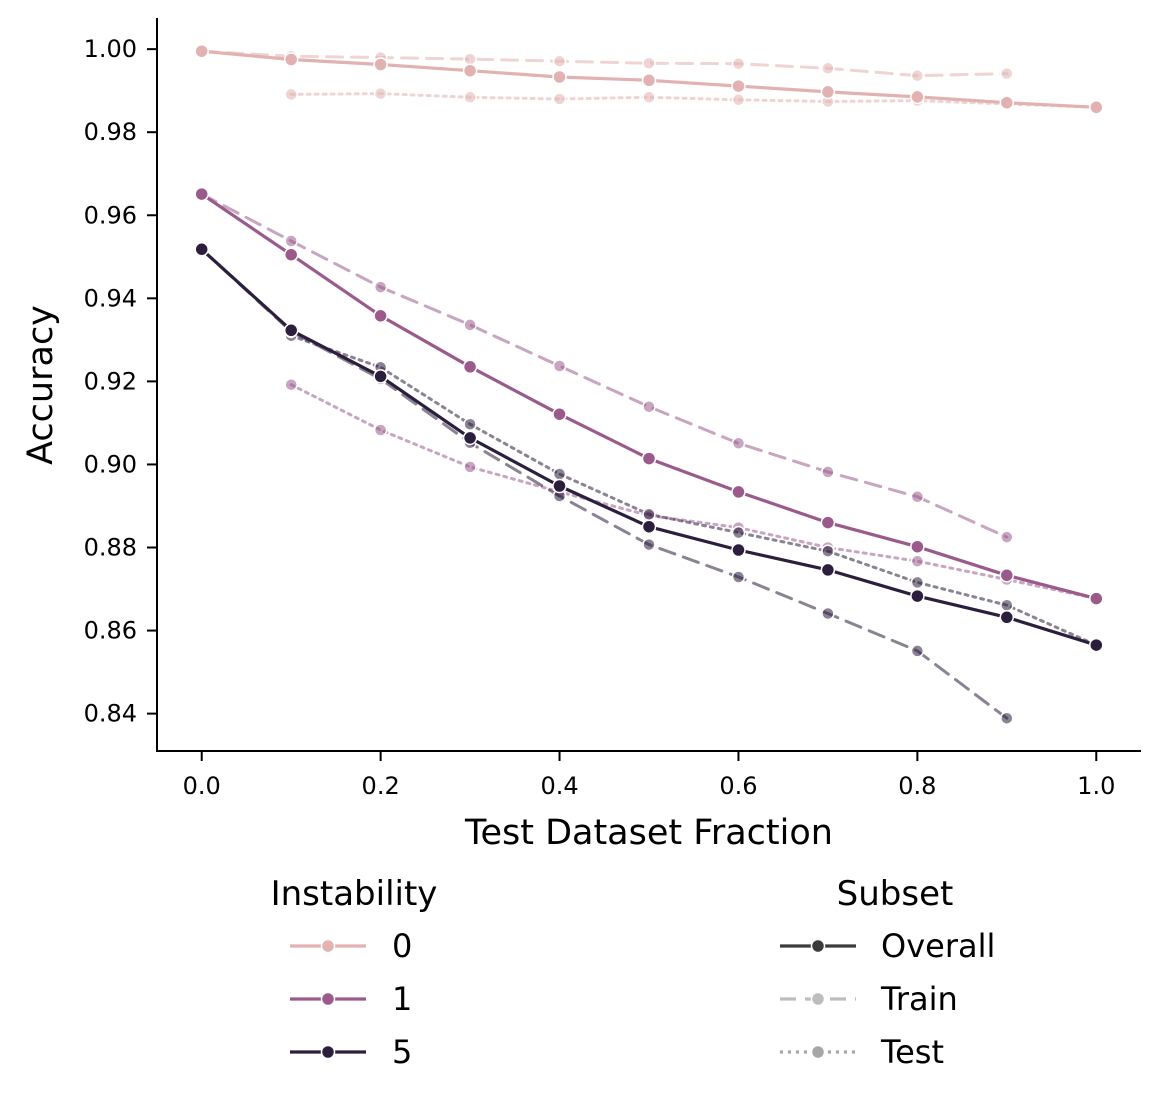 The height and width of the screenshot is (1106, 1161). What do you see at coordinates (912, 1052) in the screenshot?
I see `legend-label: Test` at bounding box center [912, 1052].